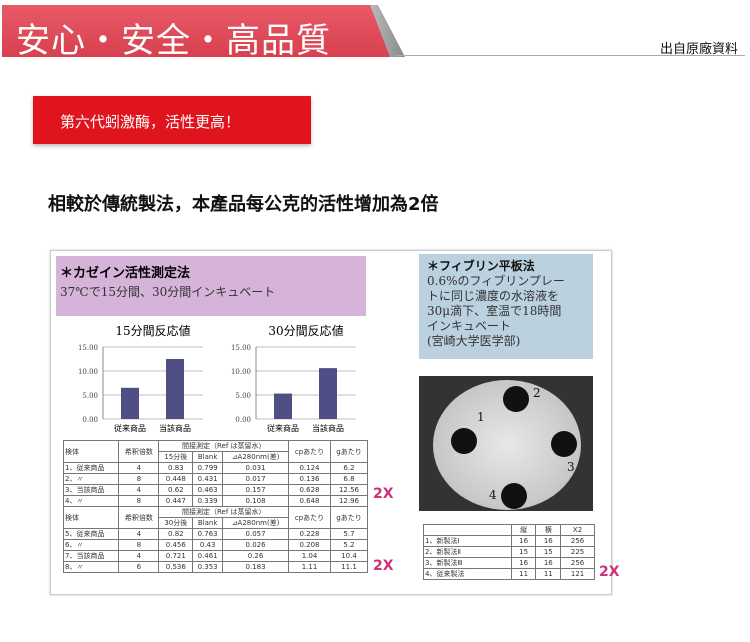  I want to click on table-row: 1、新製法Ⅰ 16 16 256, so click(509, 541).